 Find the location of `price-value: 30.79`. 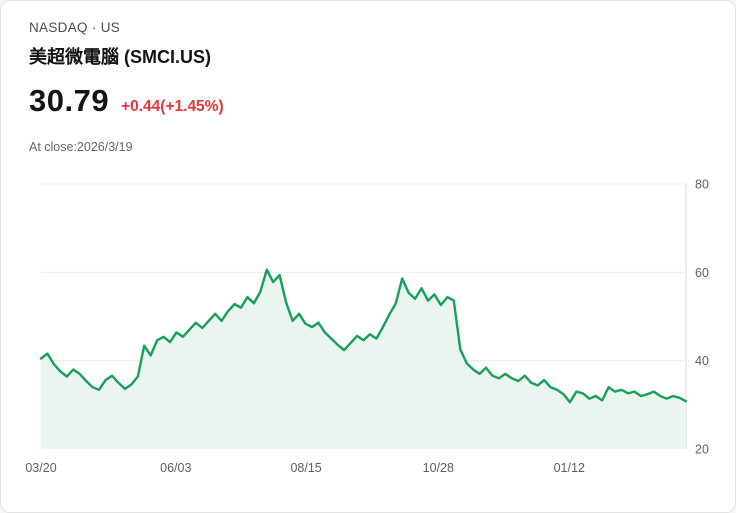

price-value: 30.79 is located at coordinates (69, 100).